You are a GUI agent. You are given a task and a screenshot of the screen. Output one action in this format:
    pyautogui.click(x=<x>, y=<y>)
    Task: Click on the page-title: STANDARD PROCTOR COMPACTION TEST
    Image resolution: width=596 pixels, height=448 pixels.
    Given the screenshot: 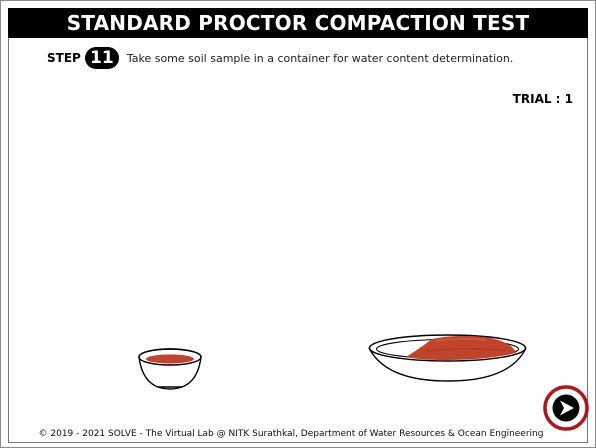 What is the action you would take?
    pyautogui.click(x=298, y=23)
    